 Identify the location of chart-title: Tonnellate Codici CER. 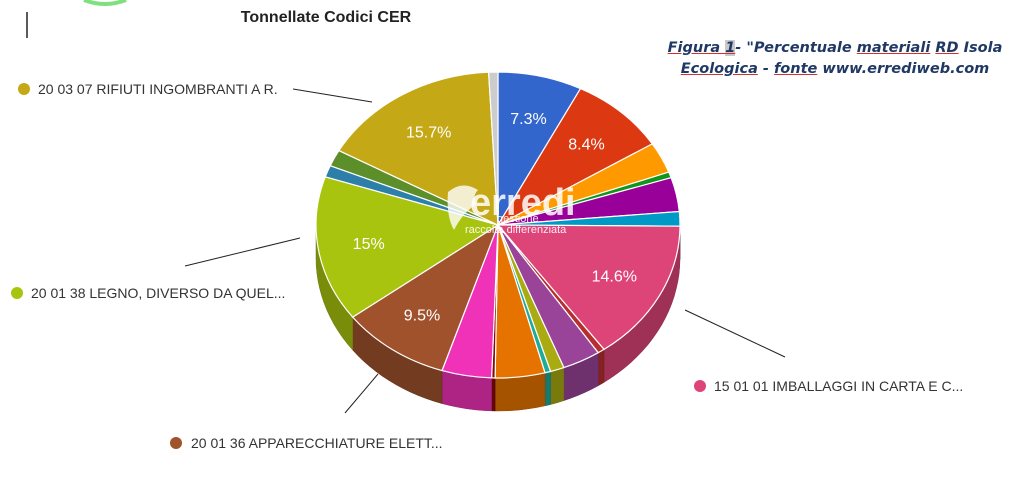
(326, 17).